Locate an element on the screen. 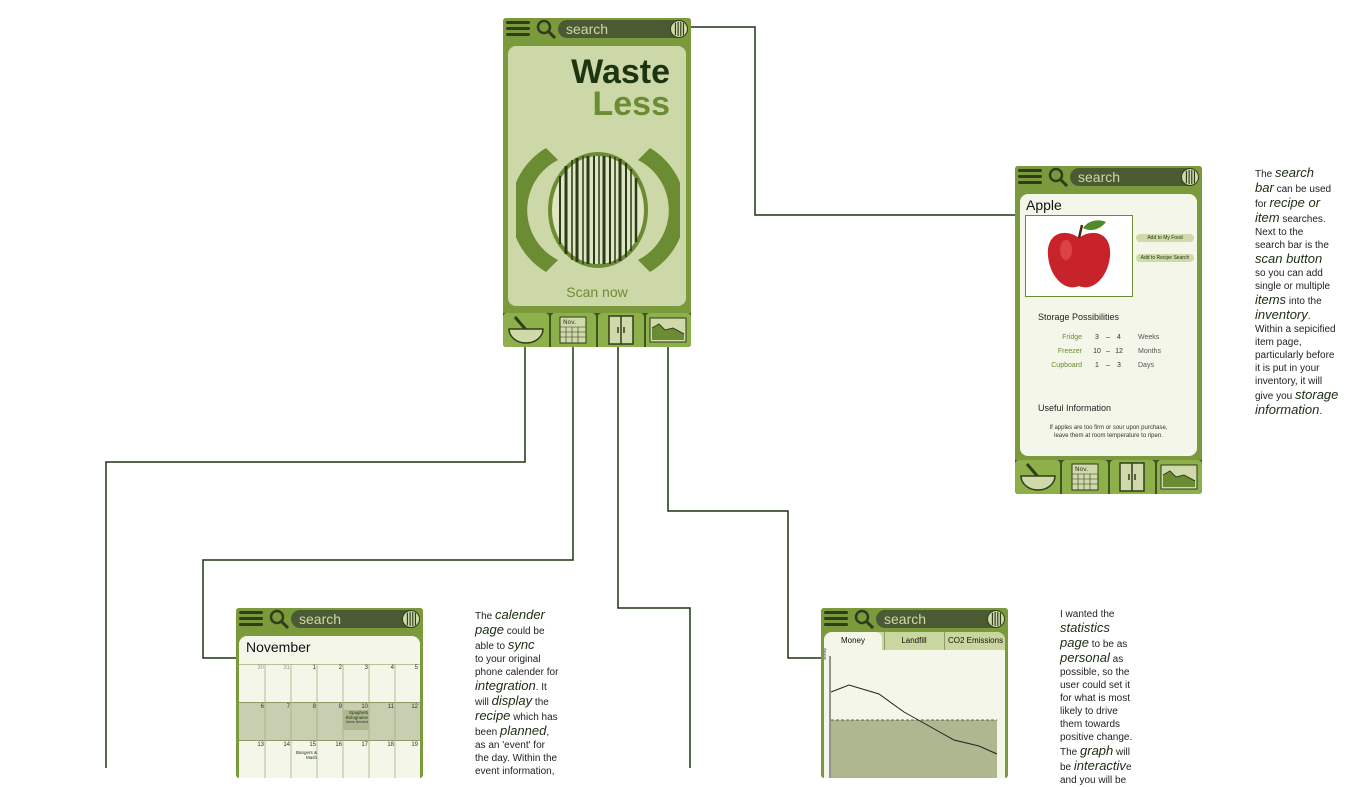 This screenshot has height=787, width=1366. calendar-day: 6 is located at coordinates (262, 707).